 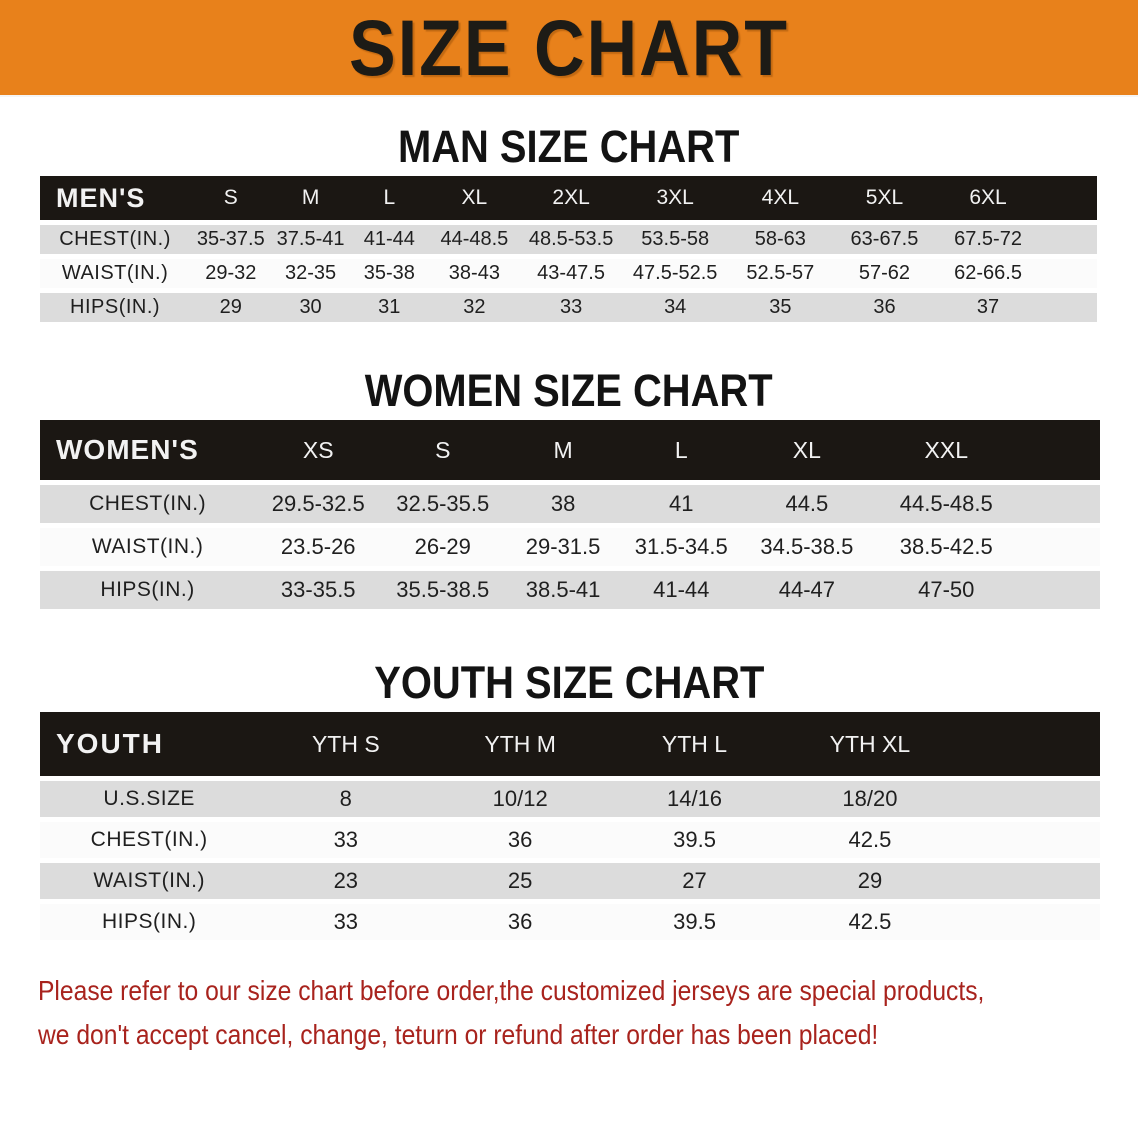 I want to click on measurement-value: 53.5-58, so click(x=675, y=239).